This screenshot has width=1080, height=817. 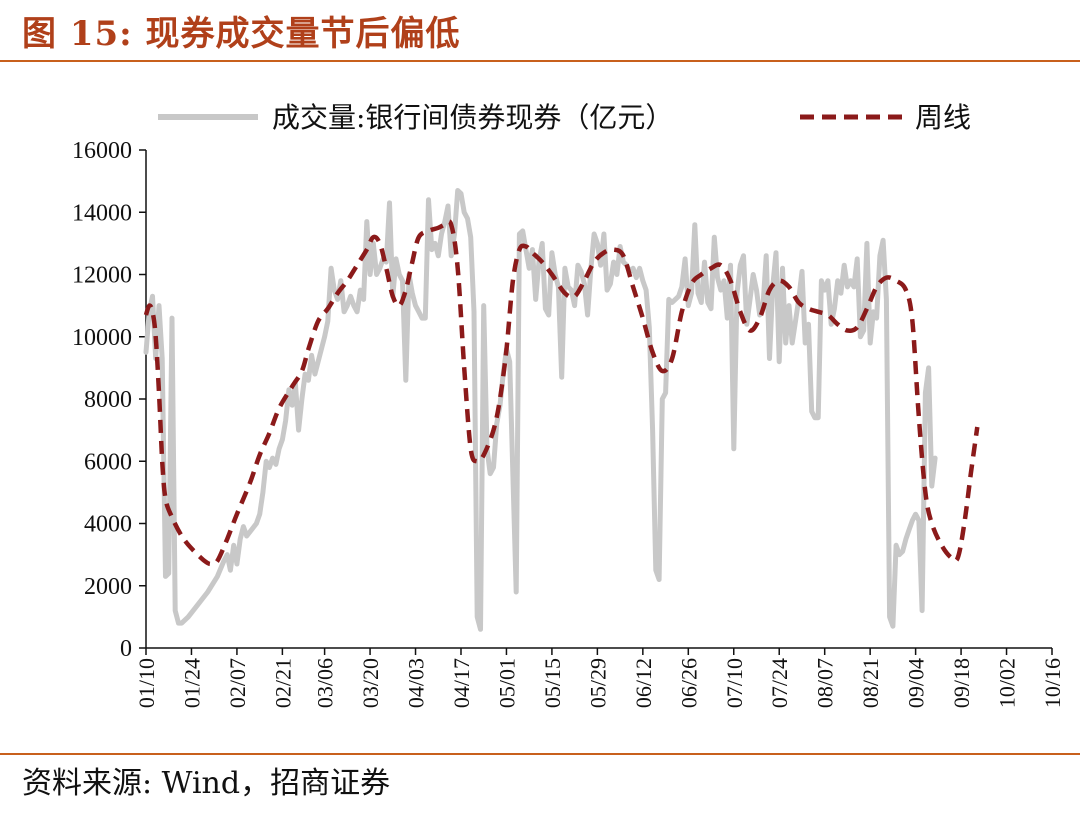 What do you see at coordinates (241, 34) in the screenshot?
I see `figure-title: 图 15: 现券成交量节后偏低` at bounding box center [241, 34].